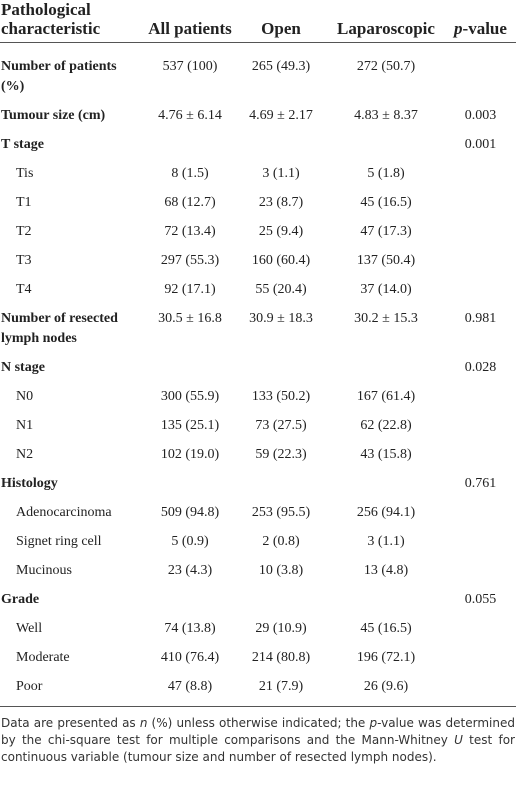 The width and height of the screenshot is (516, 810). I want to click on table-row: T2 72 (13.4) 25 (9.4) 47 (17.3), so click(258, 232).